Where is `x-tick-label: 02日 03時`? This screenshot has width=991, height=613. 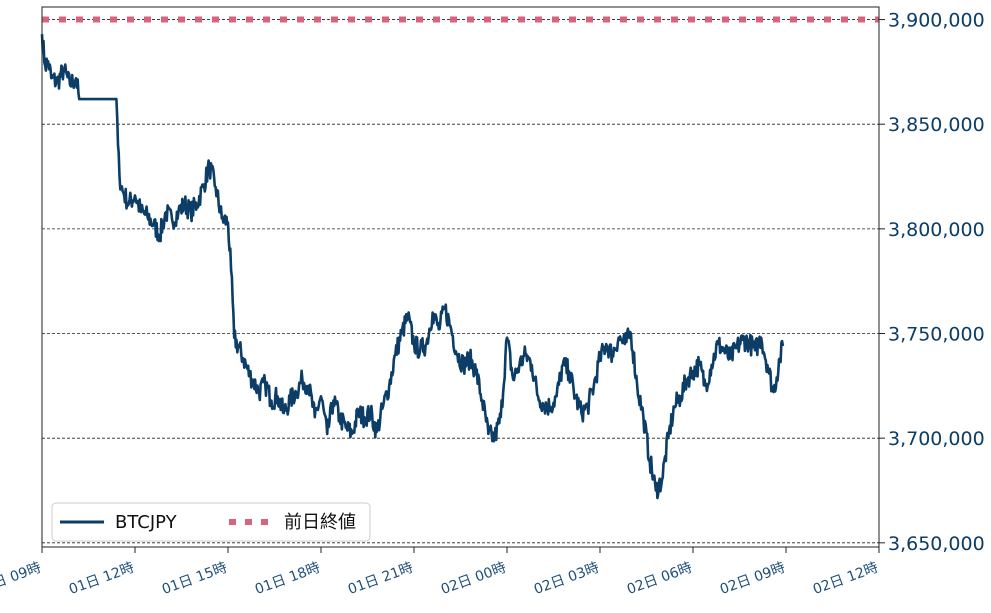 x-tick-label: 02日 03時 is located at coordinates (566, 579).